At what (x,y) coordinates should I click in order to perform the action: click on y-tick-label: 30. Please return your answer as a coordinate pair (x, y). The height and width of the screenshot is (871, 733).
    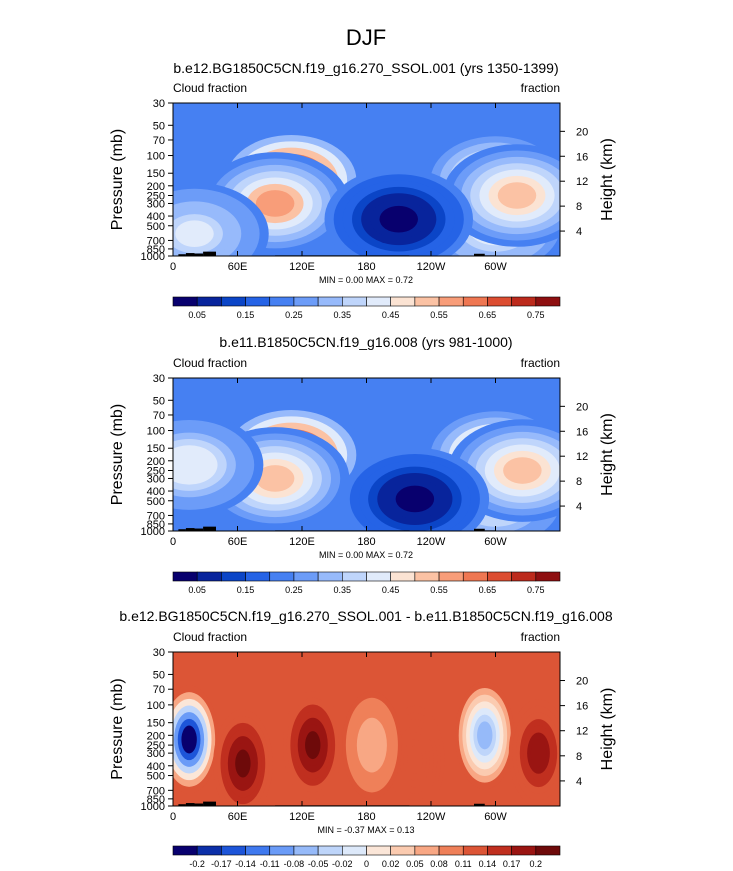
    Looking at the image, I should click on (159, 104).